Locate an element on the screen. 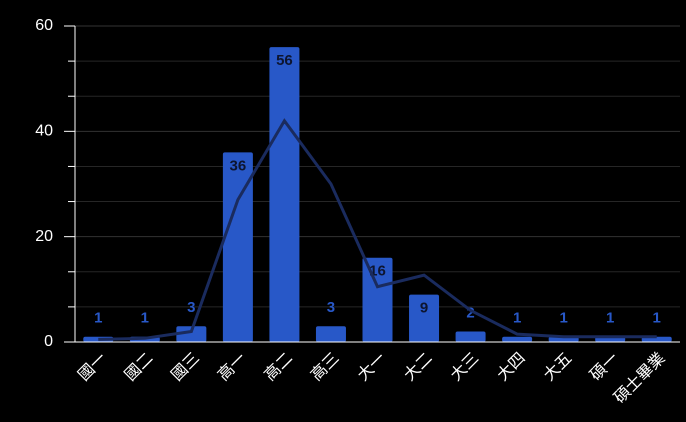 The width and height of the screenshot is (686, 422). y-tick-label: 60 is located at coordinates (44, 25).